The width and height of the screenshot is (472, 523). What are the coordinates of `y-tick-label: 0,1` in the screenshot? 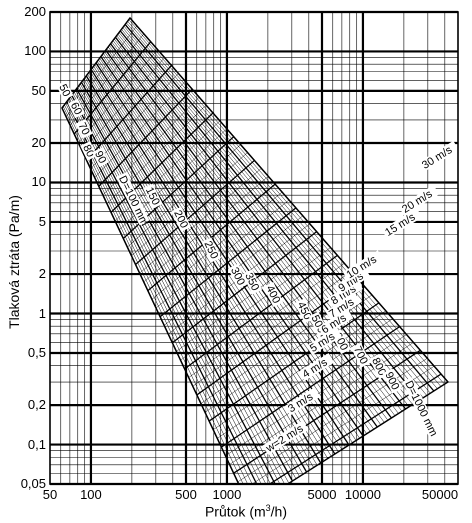 It's located at (36, 444).